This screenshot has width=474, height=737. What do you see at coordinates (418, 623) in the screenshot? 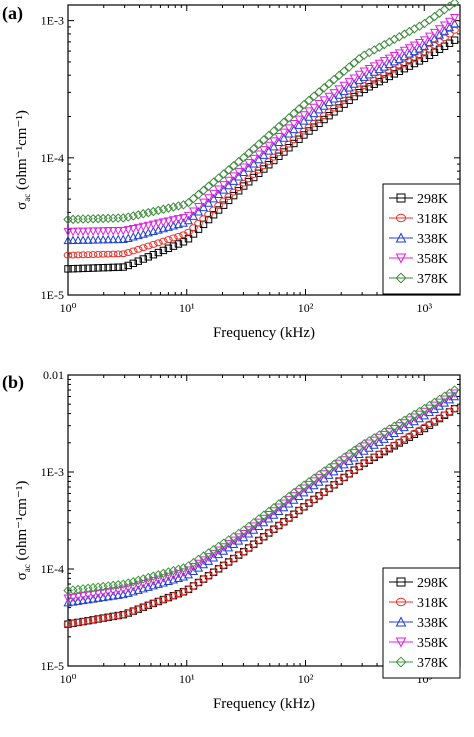
I see `legend-entry-338K: 338K` at bounding box center [418, 623].